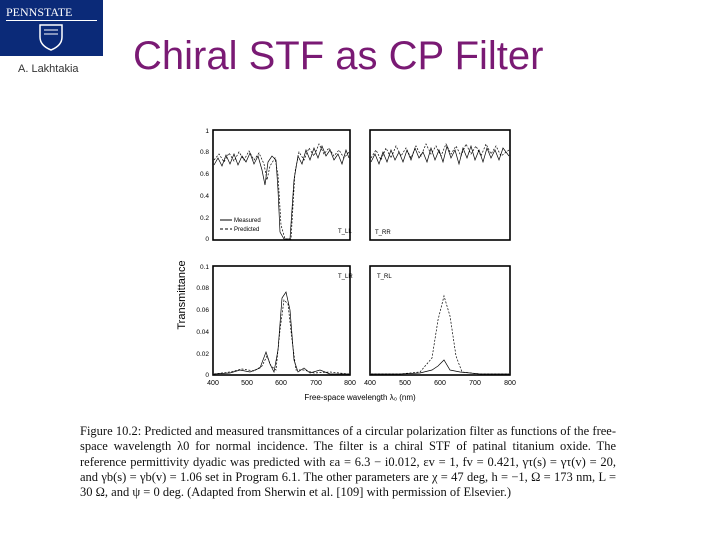 The width and height of the screenshot is (720, 540). I want to click on panel-frame-top-left, so click(281, 185).